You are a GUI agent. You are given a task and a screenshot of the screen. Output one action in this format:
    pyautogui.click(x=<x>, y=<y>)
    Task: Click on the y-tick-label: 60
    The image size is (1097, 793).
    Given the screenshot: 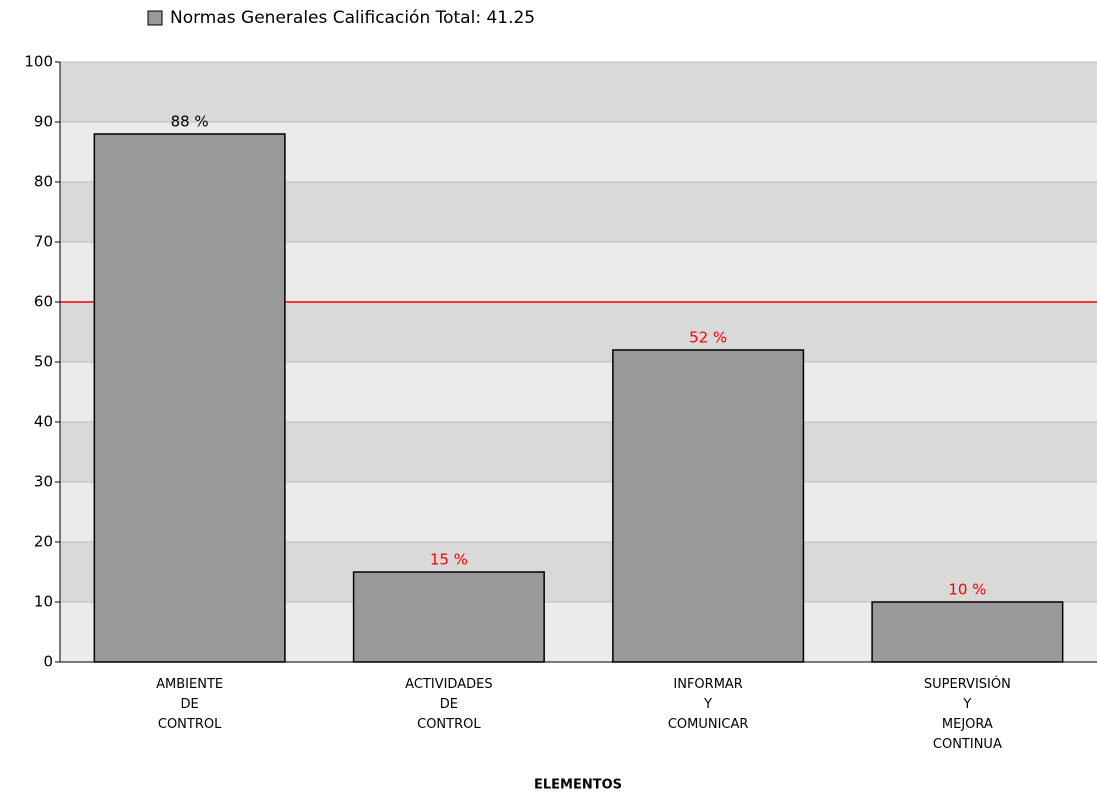 What is the action you would take?
    pyautogui.click(x=43, y=302)
    